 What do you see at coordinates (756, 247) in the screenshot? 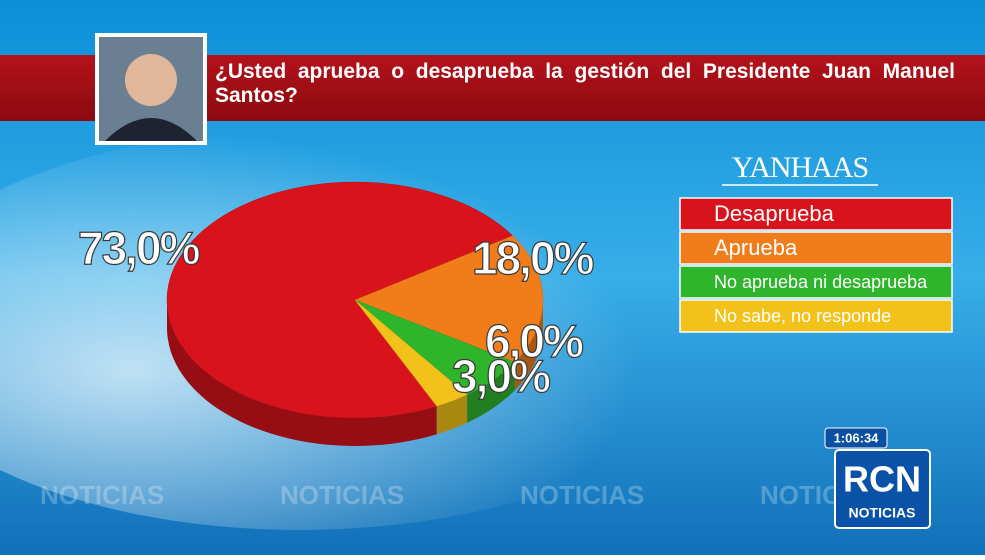
I see `legend-label: Aprueba` at bounding box center [756, 247].